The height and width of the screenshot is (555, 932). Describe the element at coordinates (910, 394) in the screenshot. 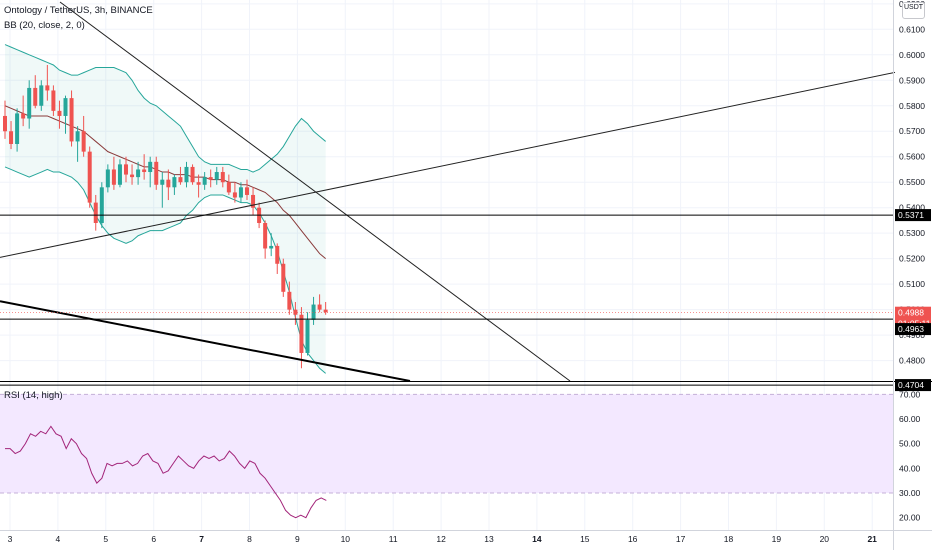

I see `rsi-tick-label: 70.00` at that location.